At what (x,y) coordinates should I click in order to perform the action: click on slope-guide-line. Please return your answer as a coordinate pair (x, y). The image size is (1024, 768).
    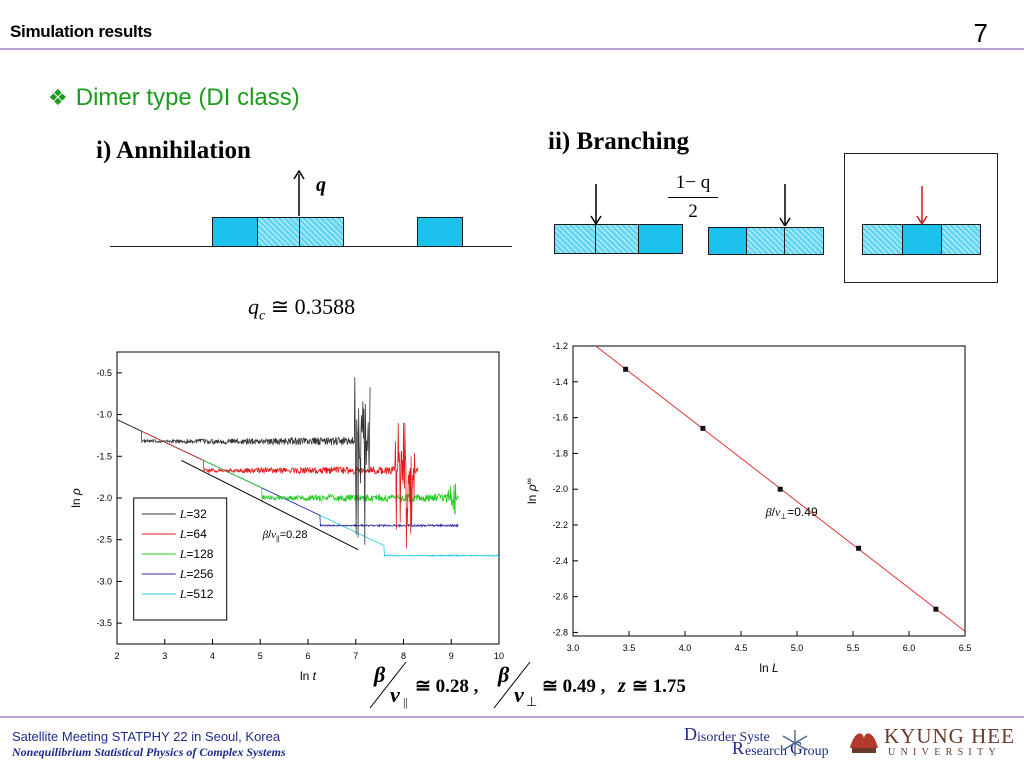
    Looking at the image, I should click on (270, 505).